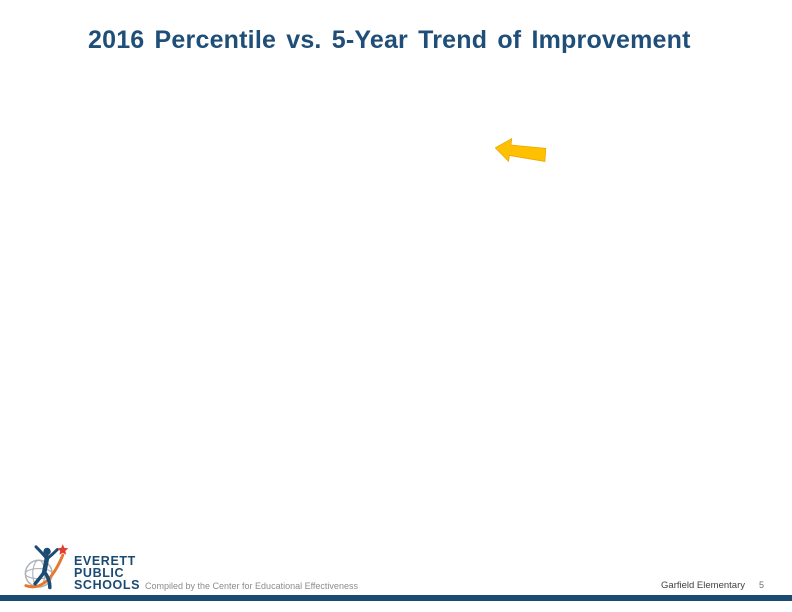  Describe the element at coordinates (105, 561) in the screenshot. I see `logo-word-everett: EVERETT` at that location.